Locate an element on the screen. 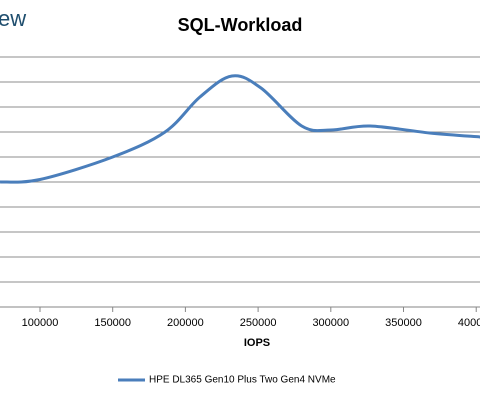 The image size is (480, 401). x-tick-label: 300000 is located at coordinates (330, 323).